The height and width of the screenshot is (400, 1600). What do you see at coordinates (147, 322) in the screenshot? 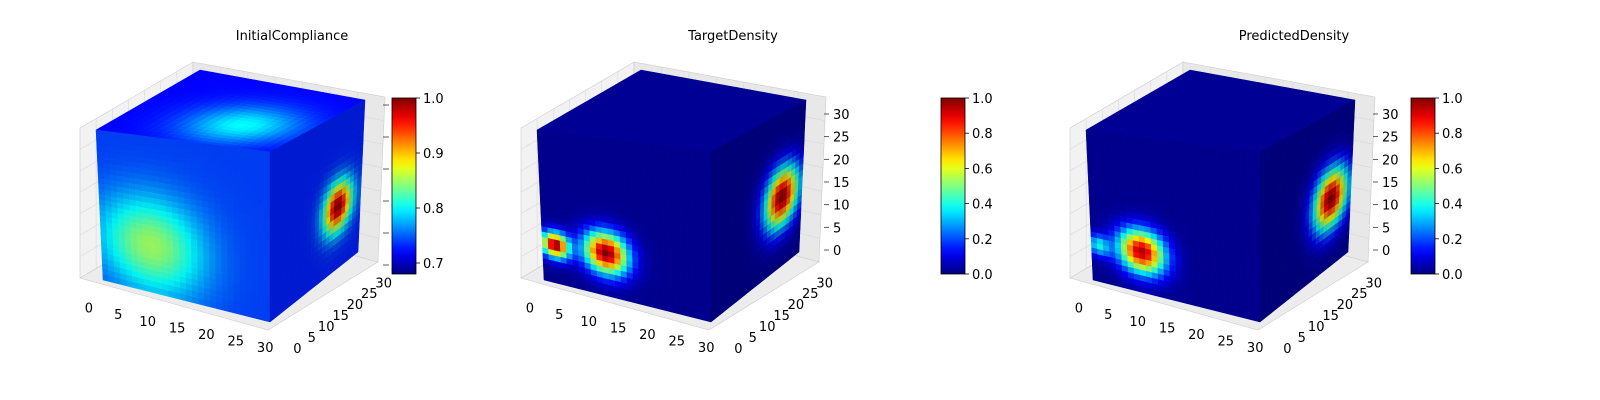
I see `x-tick-label: 10` at bounding box center [147, 322].